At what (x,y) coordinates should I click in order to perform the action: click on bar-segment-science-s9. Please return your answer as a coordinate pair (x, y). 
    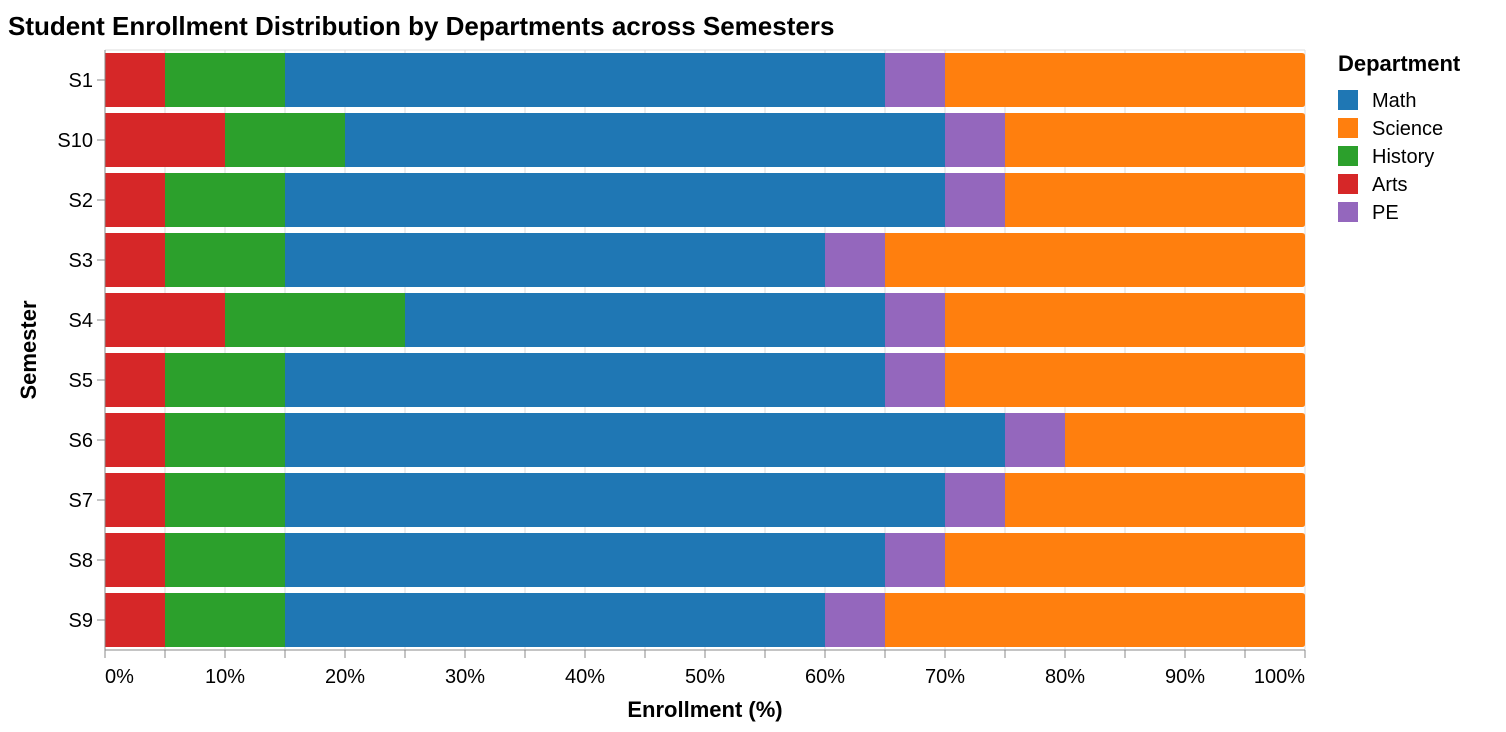
    Looking at the image, I should click on (1095, 620).